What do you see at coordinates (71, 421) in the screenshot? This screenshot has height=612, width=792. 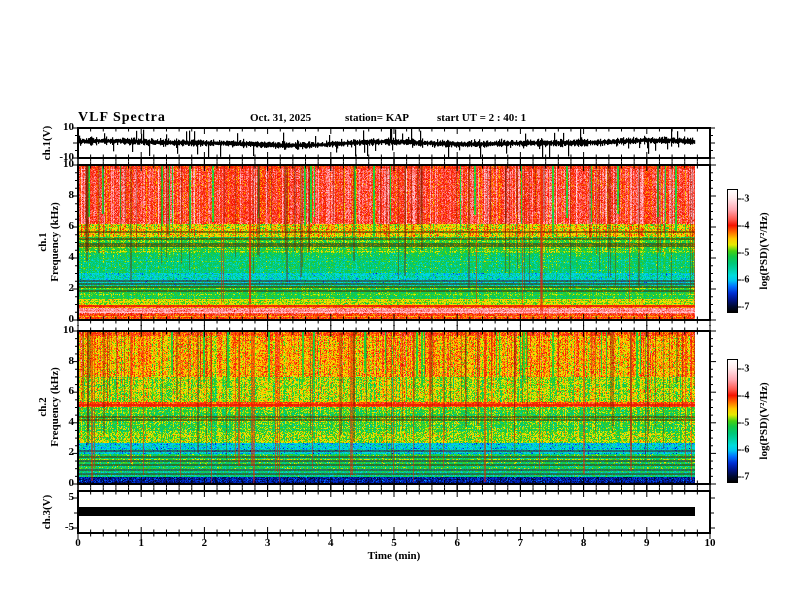 I see `ch2-spec-ytick-label: 4` at bounding box center [71, 421].